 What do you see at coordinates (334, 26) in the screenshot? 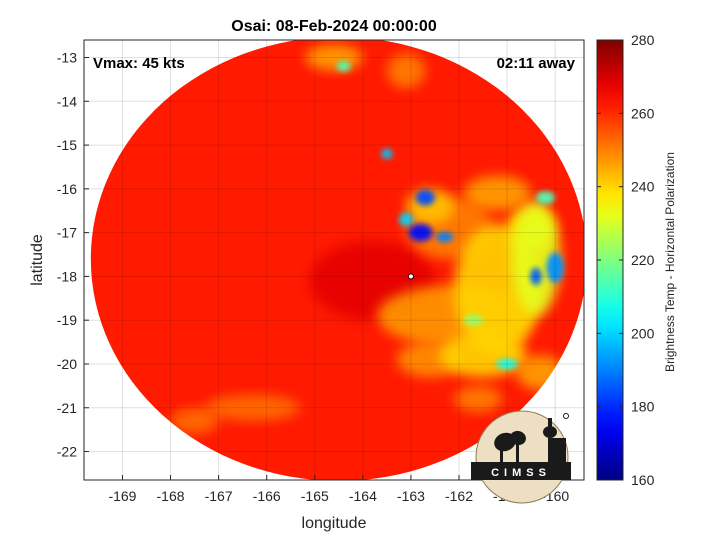
I see `chart-title: Osai: 08-Feb-2024 00:00:00` at bounding box center [334, 26].